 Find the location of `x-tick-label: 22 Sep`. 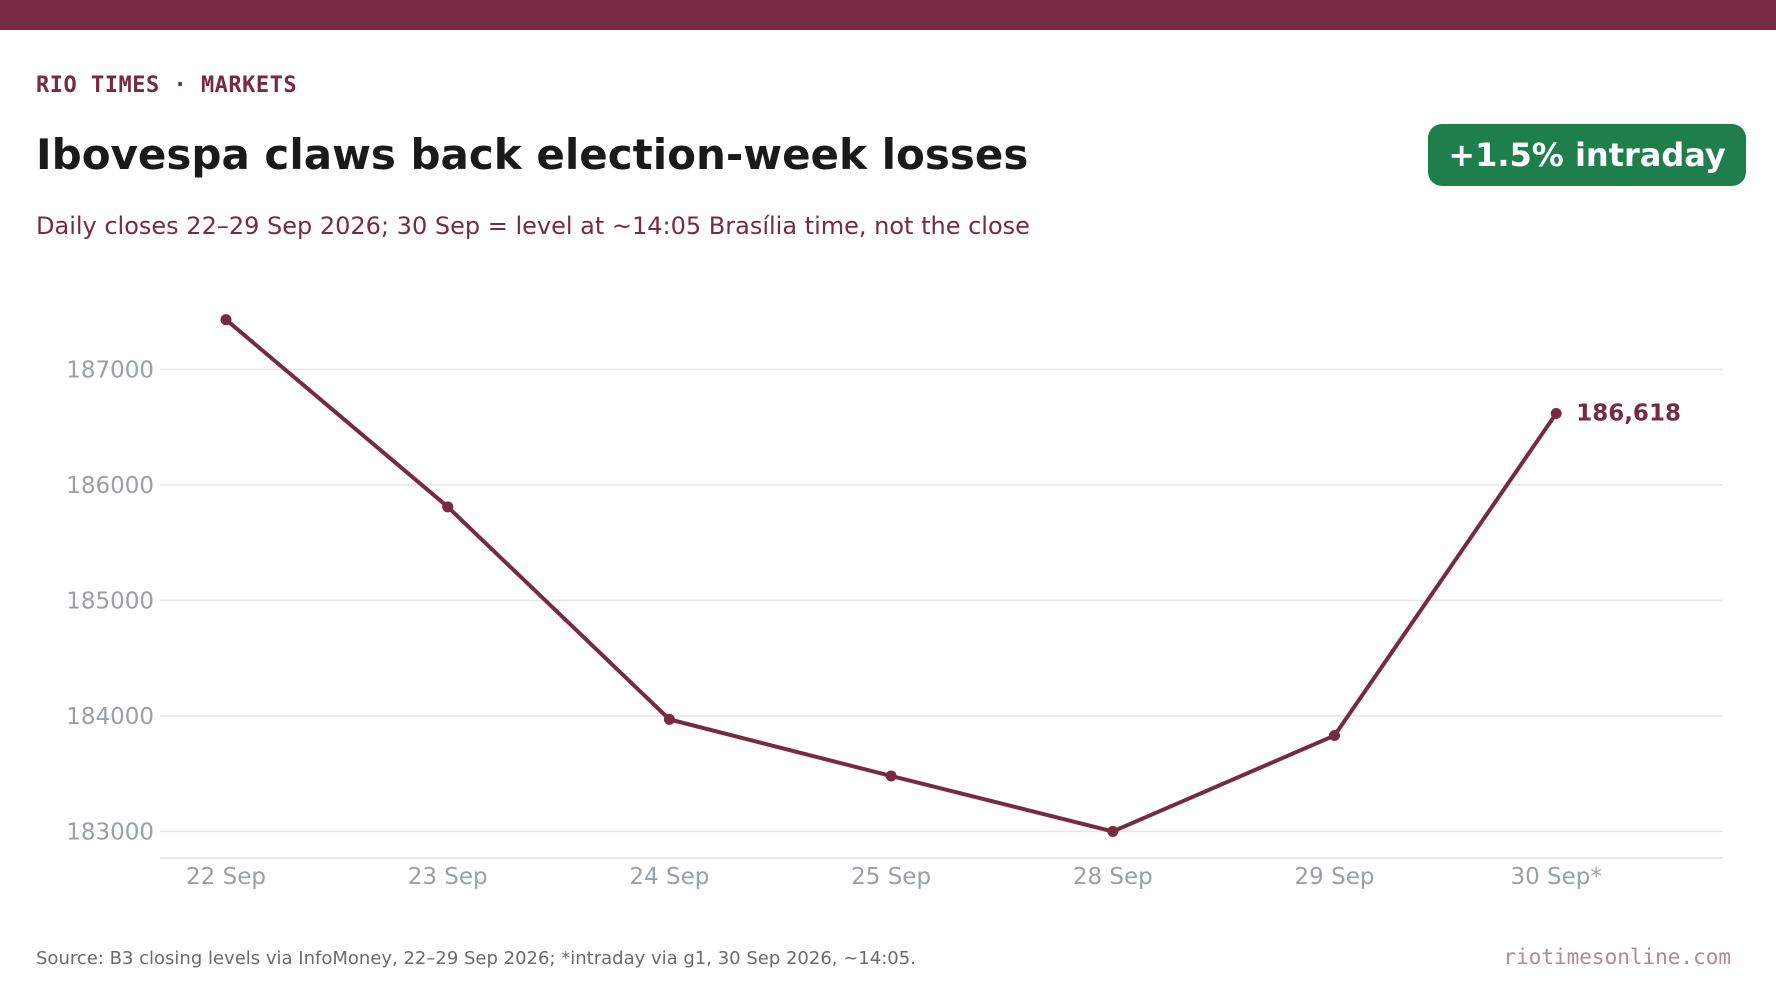

x-tick-label: 22 Sep is located at coordinates (226, 877).